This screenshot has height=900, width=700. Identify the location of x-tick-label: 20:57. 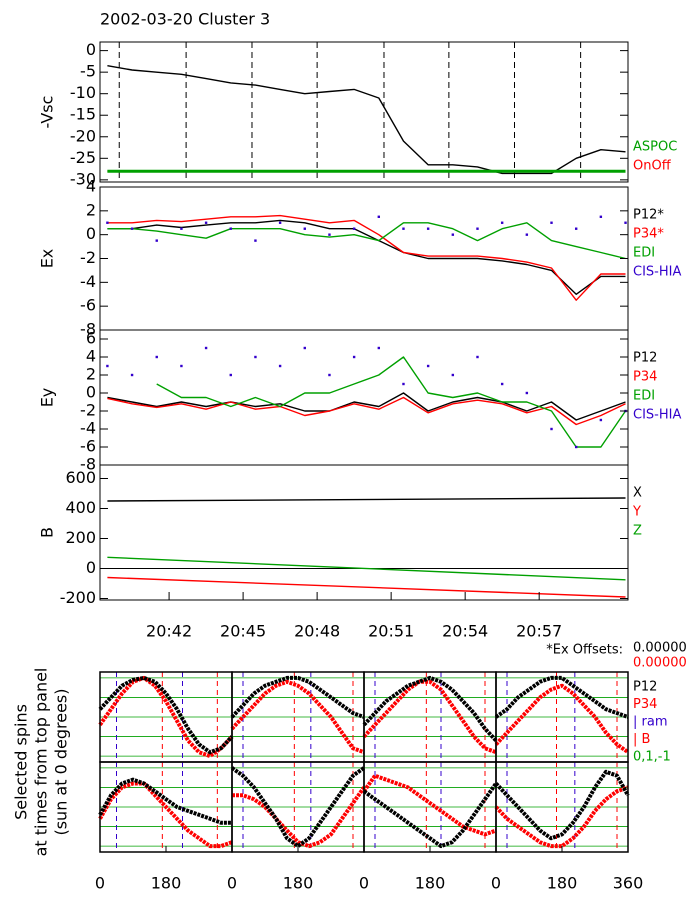
(539, 631).